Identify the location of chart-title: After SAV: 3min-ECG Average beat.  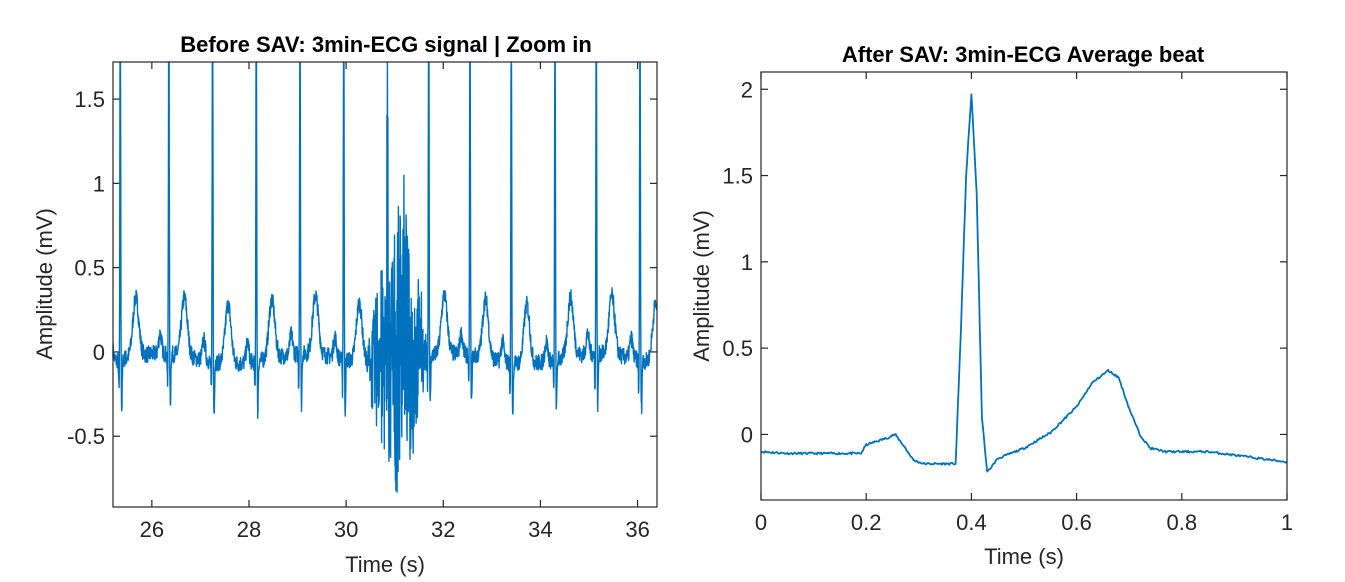
(1023, 54).